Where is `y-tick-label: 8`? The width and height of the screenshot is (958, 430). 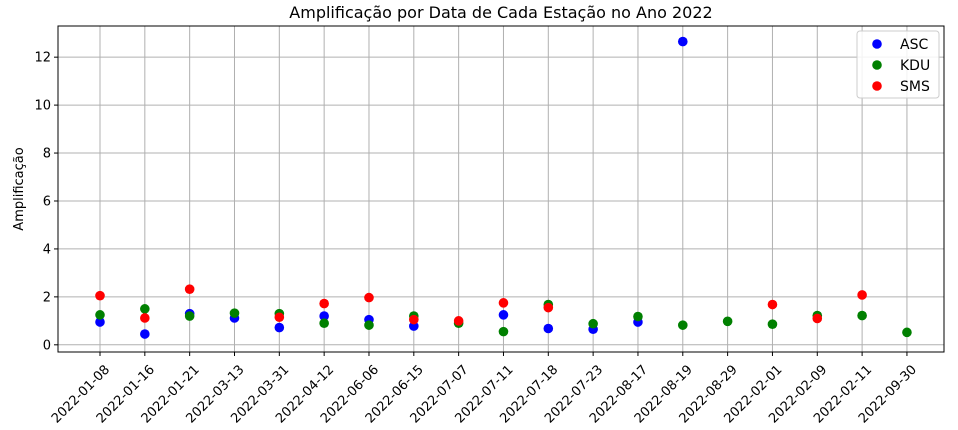 y-tick-label: 8 is located at coordinates (47, 154).